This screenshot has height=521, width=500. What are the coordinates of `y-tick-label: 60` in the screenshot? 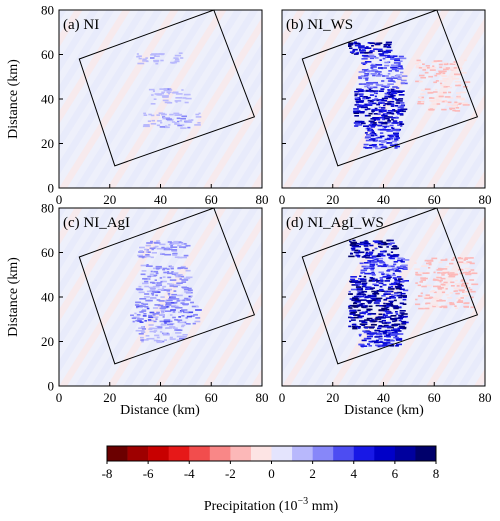 It's located at (47, 54).